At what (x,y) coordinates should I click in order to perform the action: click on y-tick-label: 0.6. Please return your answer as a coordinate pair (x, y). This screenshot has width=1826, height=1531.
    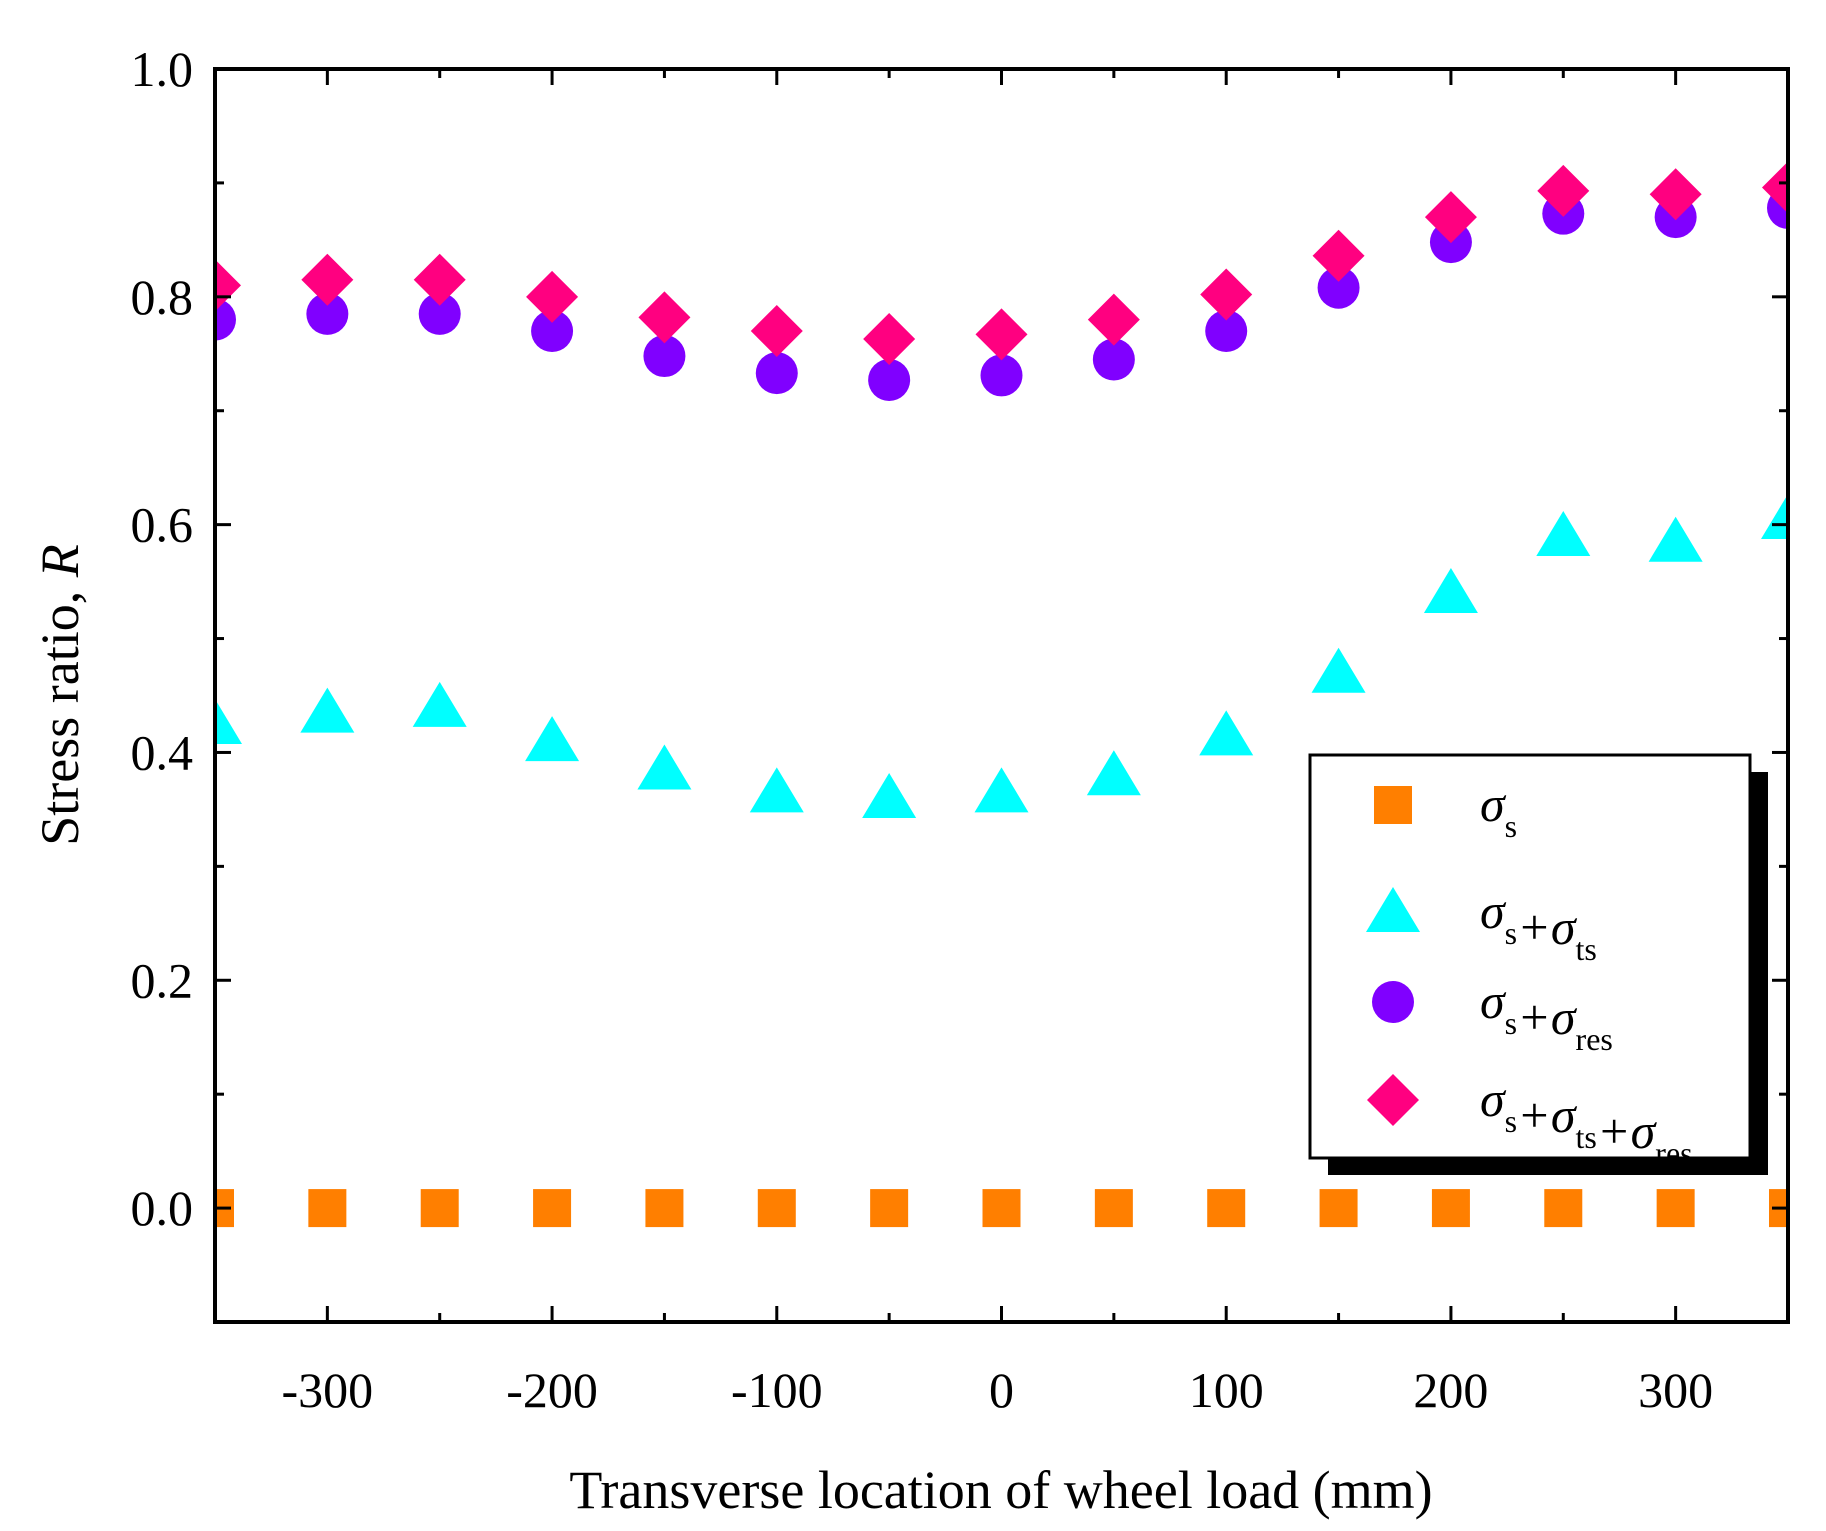
    Looking at the image, I should click on (162, 525).